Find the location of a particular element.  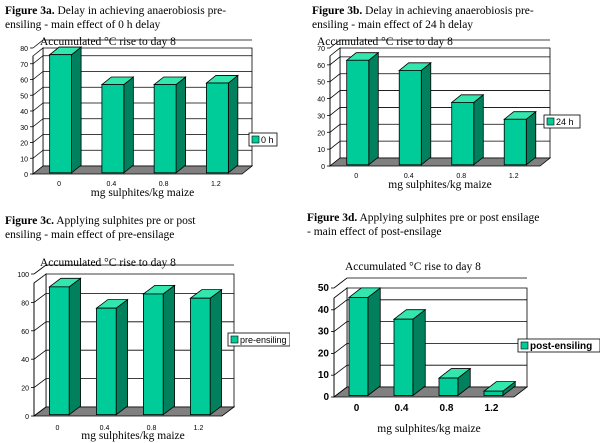

legend: 24 h is located at coordinates (562, 121).